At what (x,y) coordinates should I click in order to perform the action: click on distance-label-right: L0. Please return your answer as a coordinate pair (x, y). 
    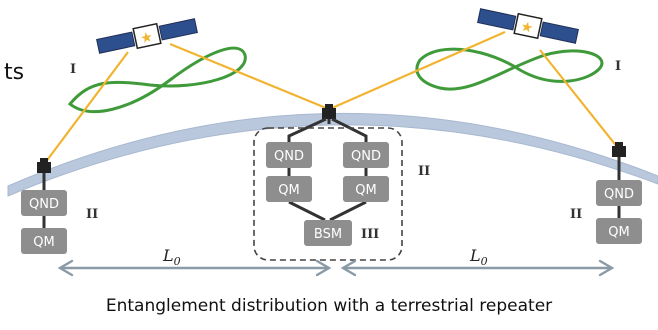
    Looking at the image, I should click on (478, 257).